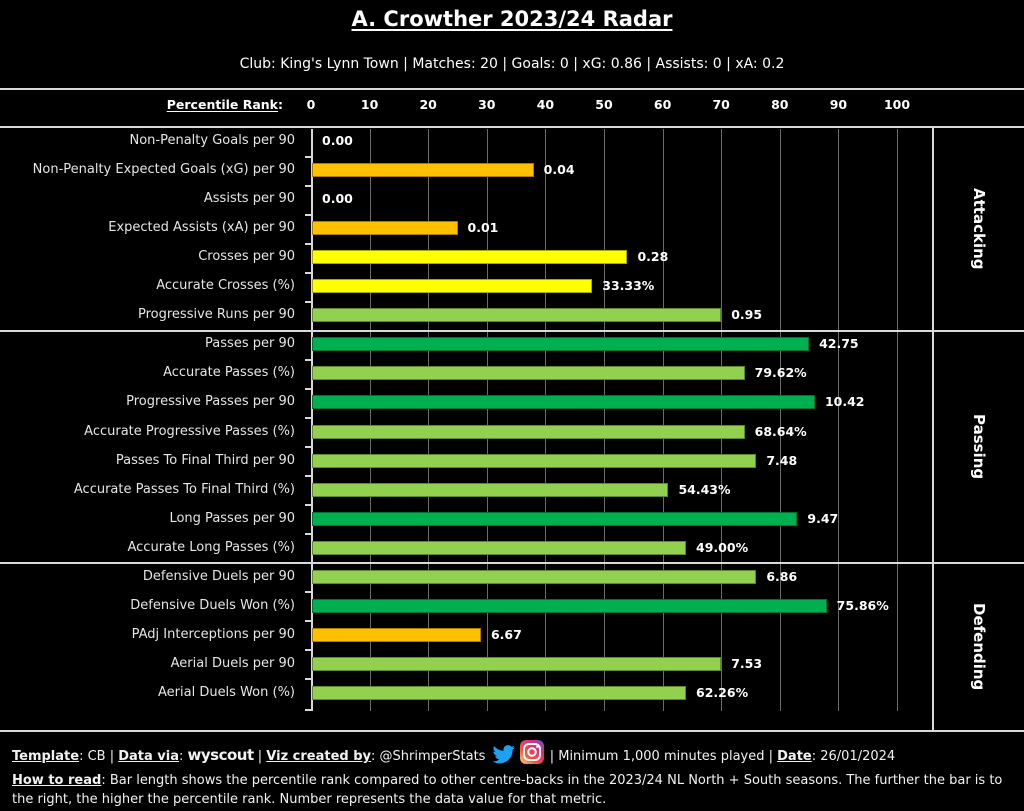 The height and width of the screenshot is (811, 1024). I want to click on value-label: 7.48, so click(782, 460).